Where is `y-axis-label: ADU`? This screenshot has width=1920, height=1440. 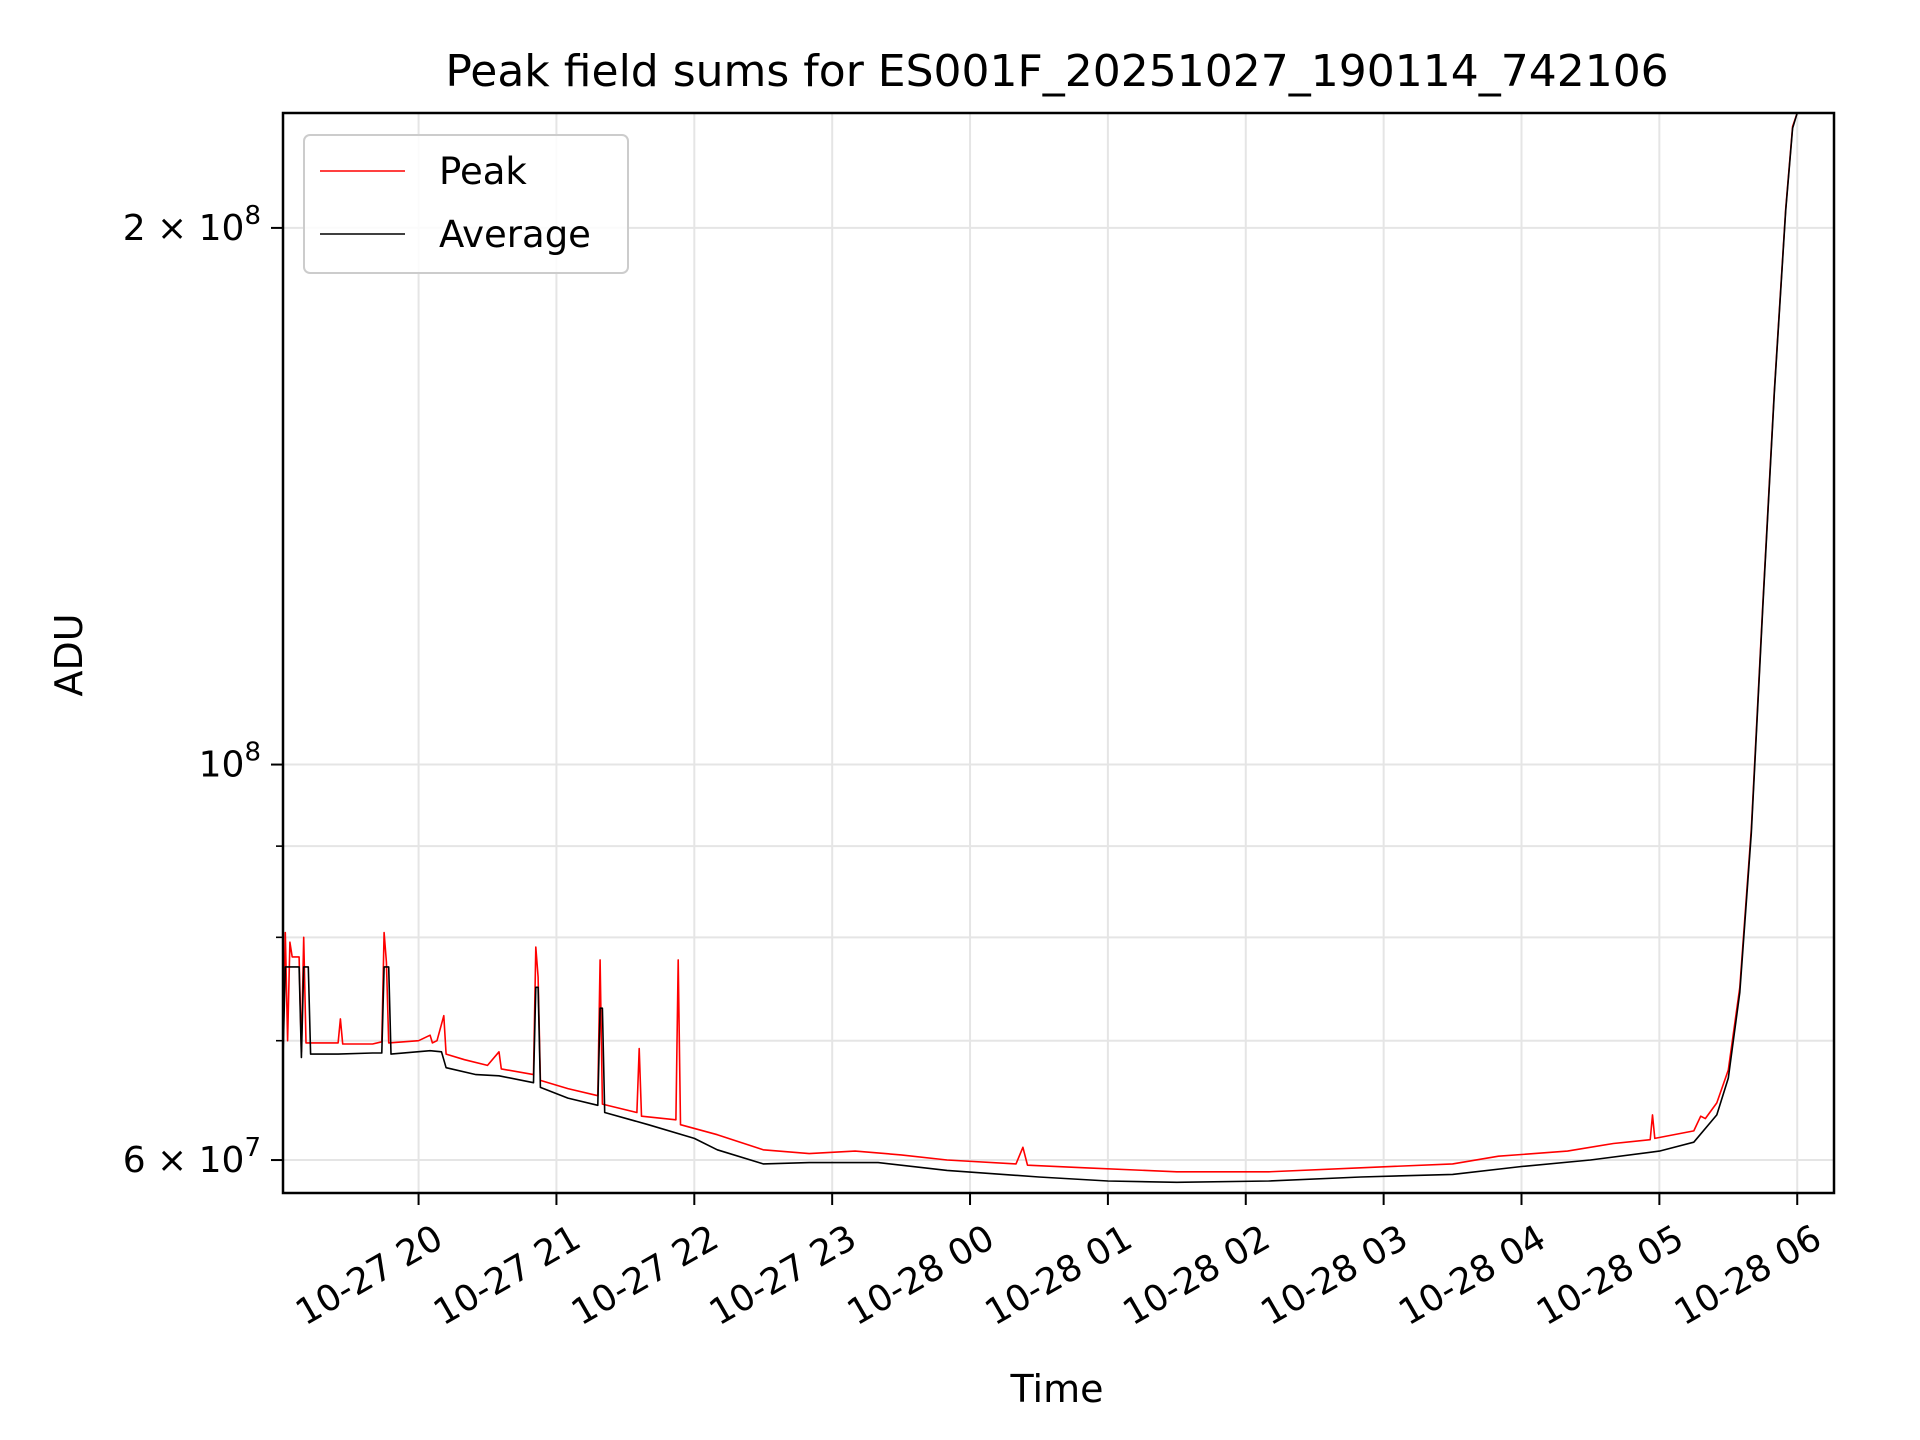
y-axis-label: ADU is located at coordinates (69, 654).